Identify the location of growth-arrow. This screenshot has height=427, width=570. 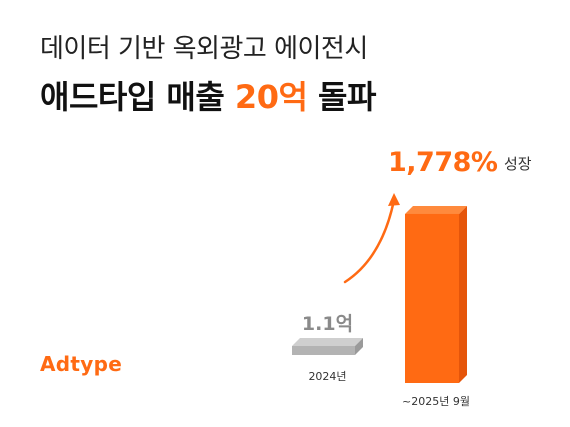
(369, 241).